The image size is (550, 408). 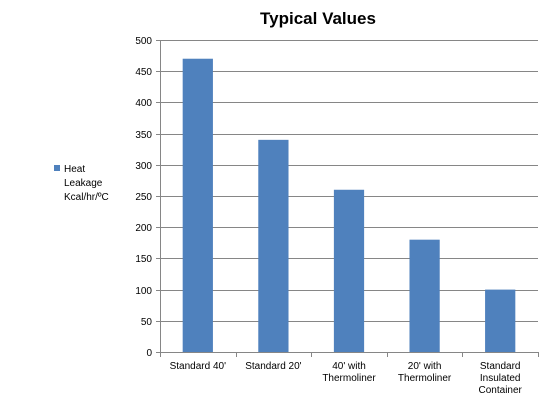 I want to click on chart-title: Typical Values, so click(x=318, y=18).